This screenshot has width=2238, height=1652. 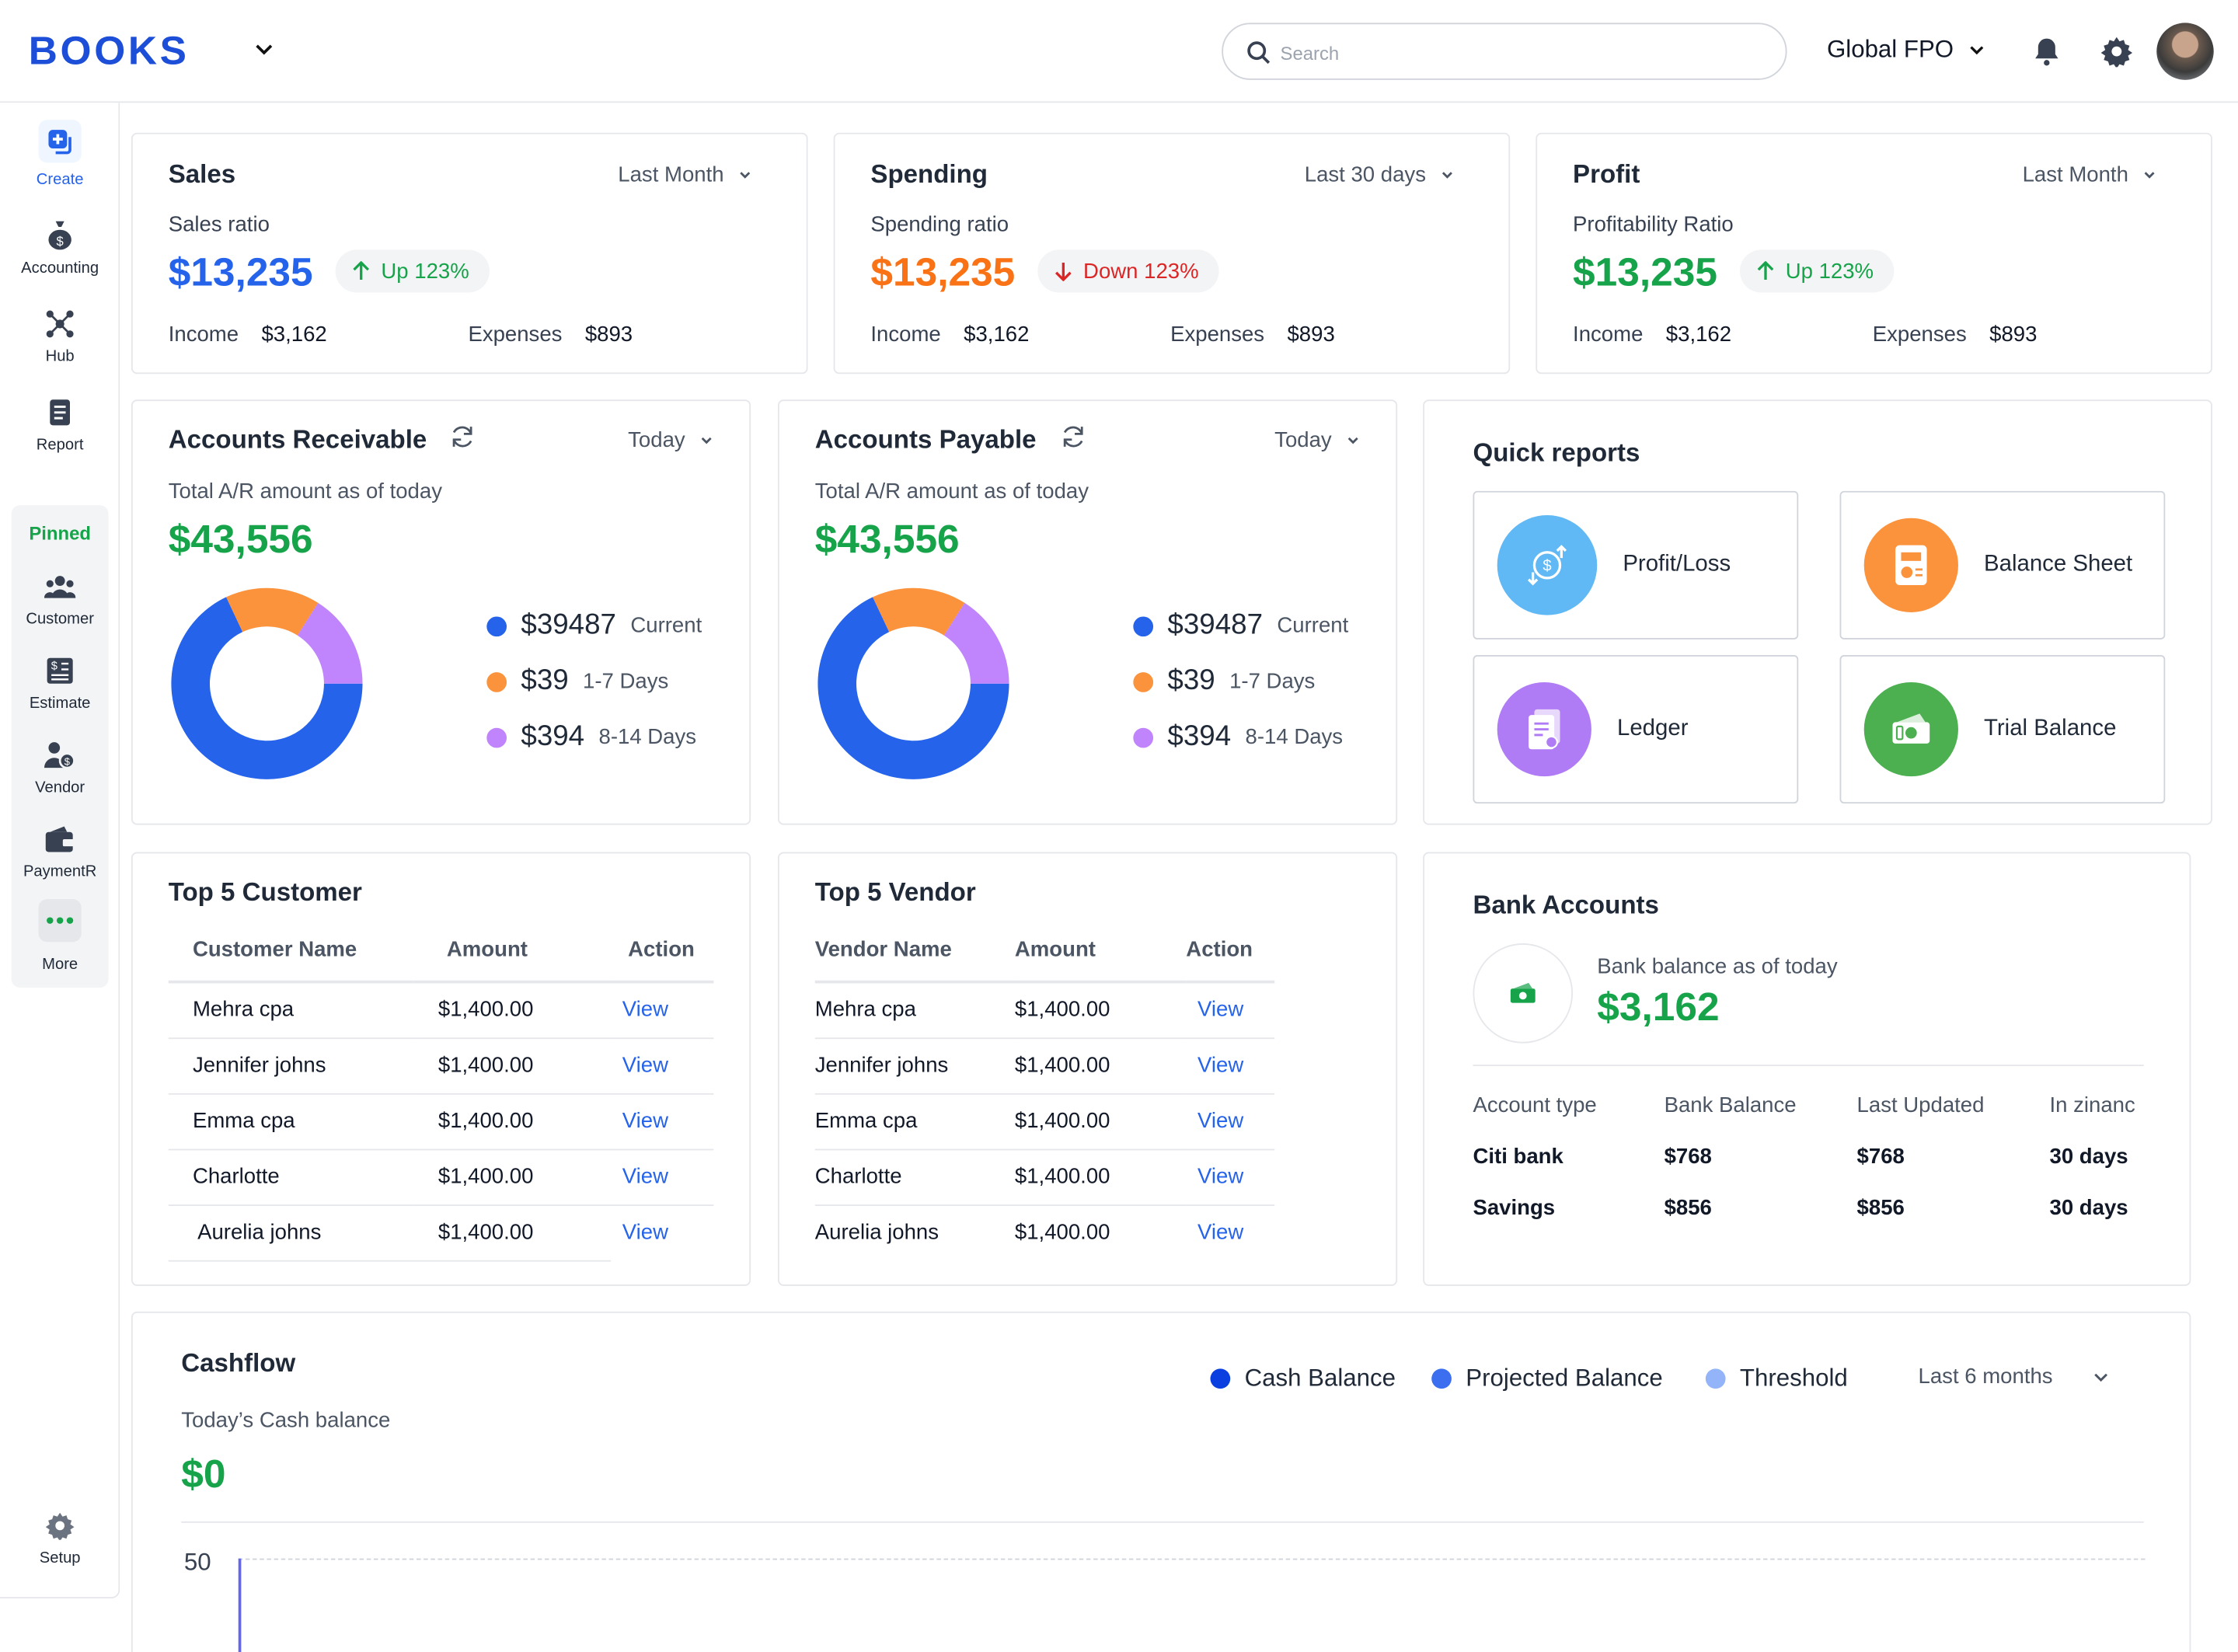 I want to click on legend-amount: $39487, so click(x=1215, y=625).